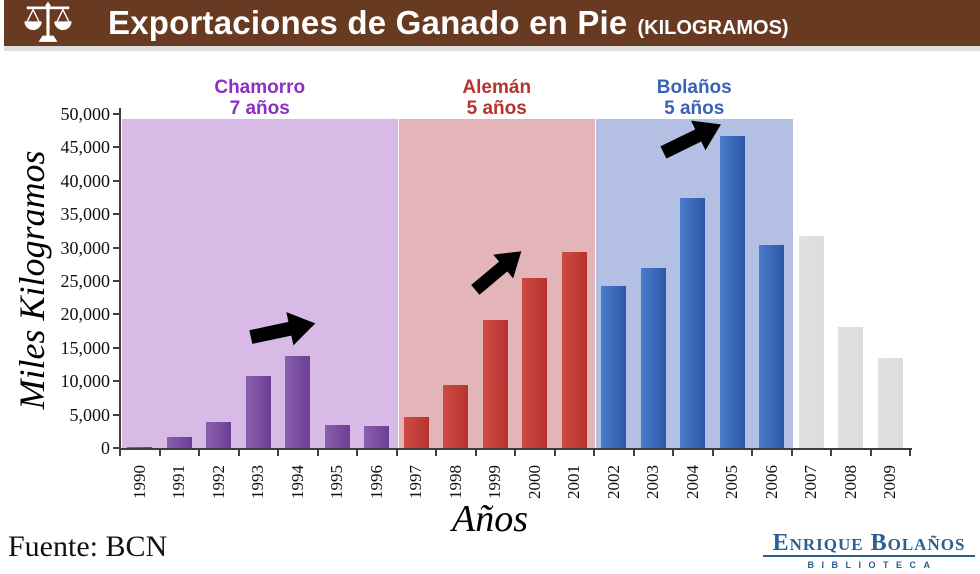 Image resolution: width=980 pixels, height=574 pixels. Describe the element at coordinates (88, 546) in the screenshot. I see `source-note: Fuente: BCN` at that location.